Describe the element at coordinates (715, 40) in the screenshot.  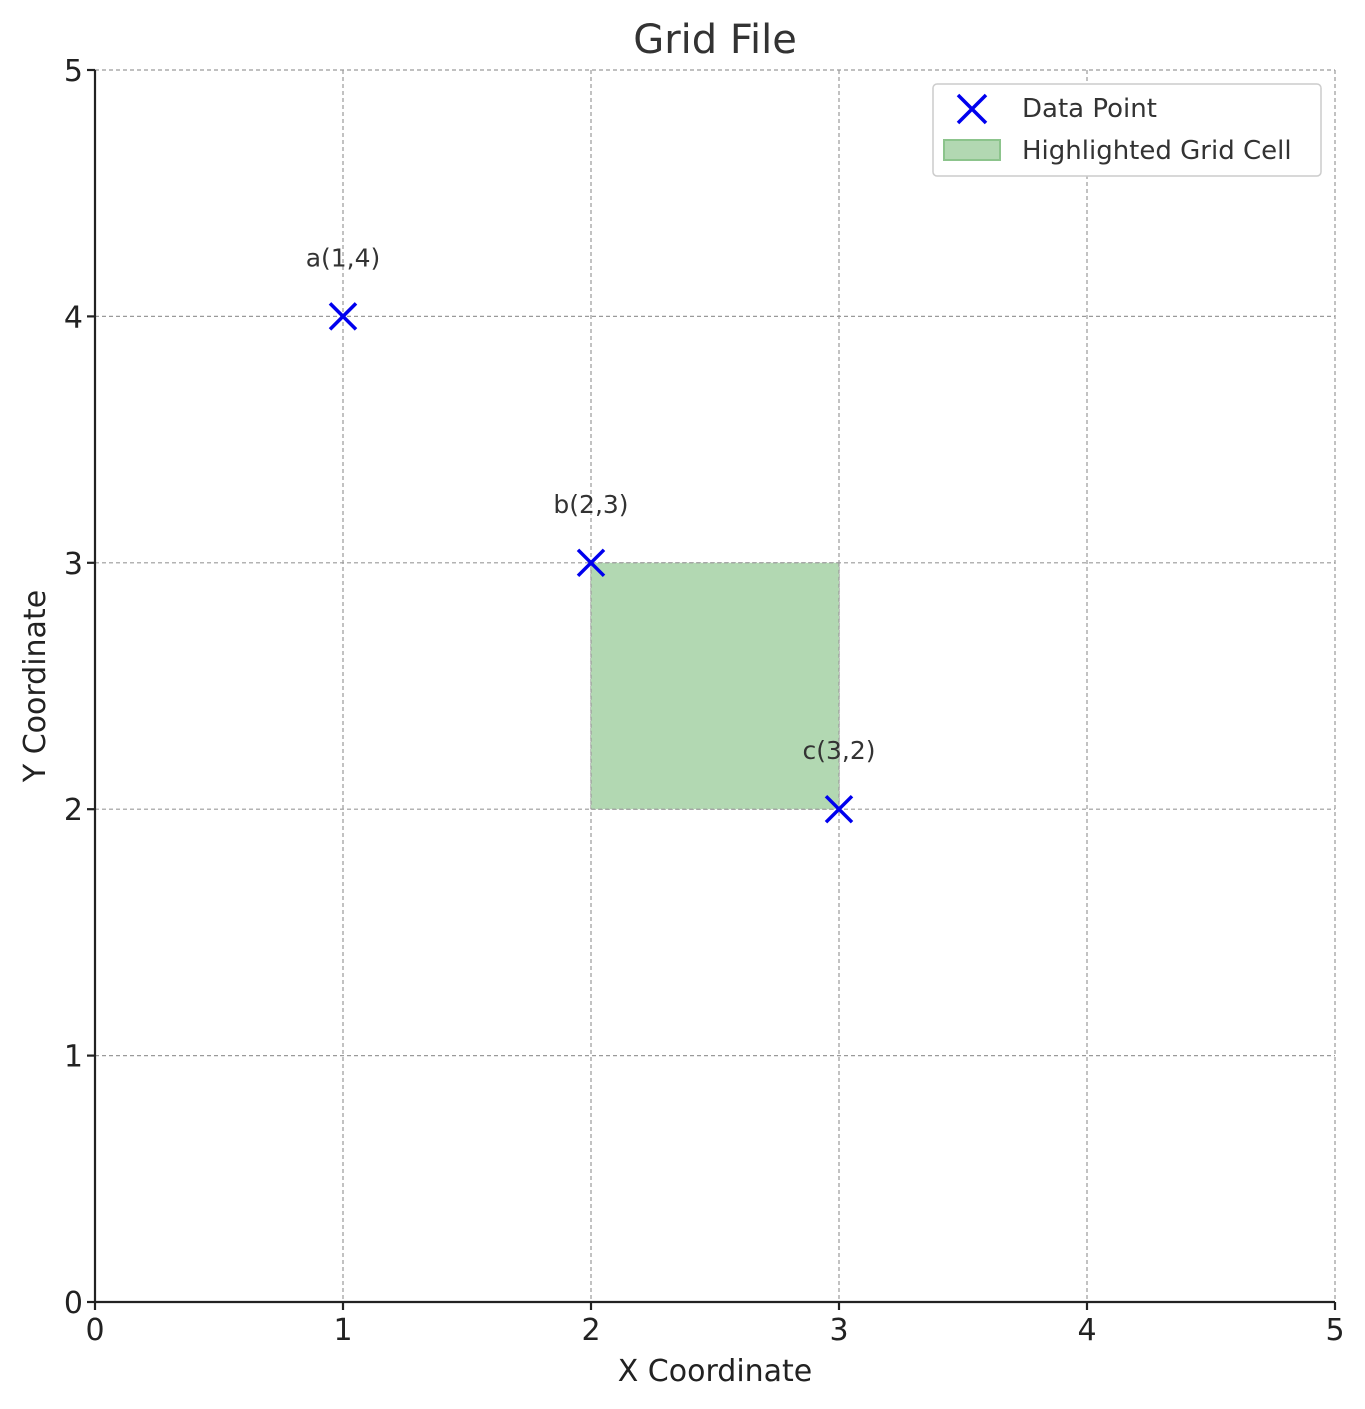
I see `chart-title: Grid File` at that location.